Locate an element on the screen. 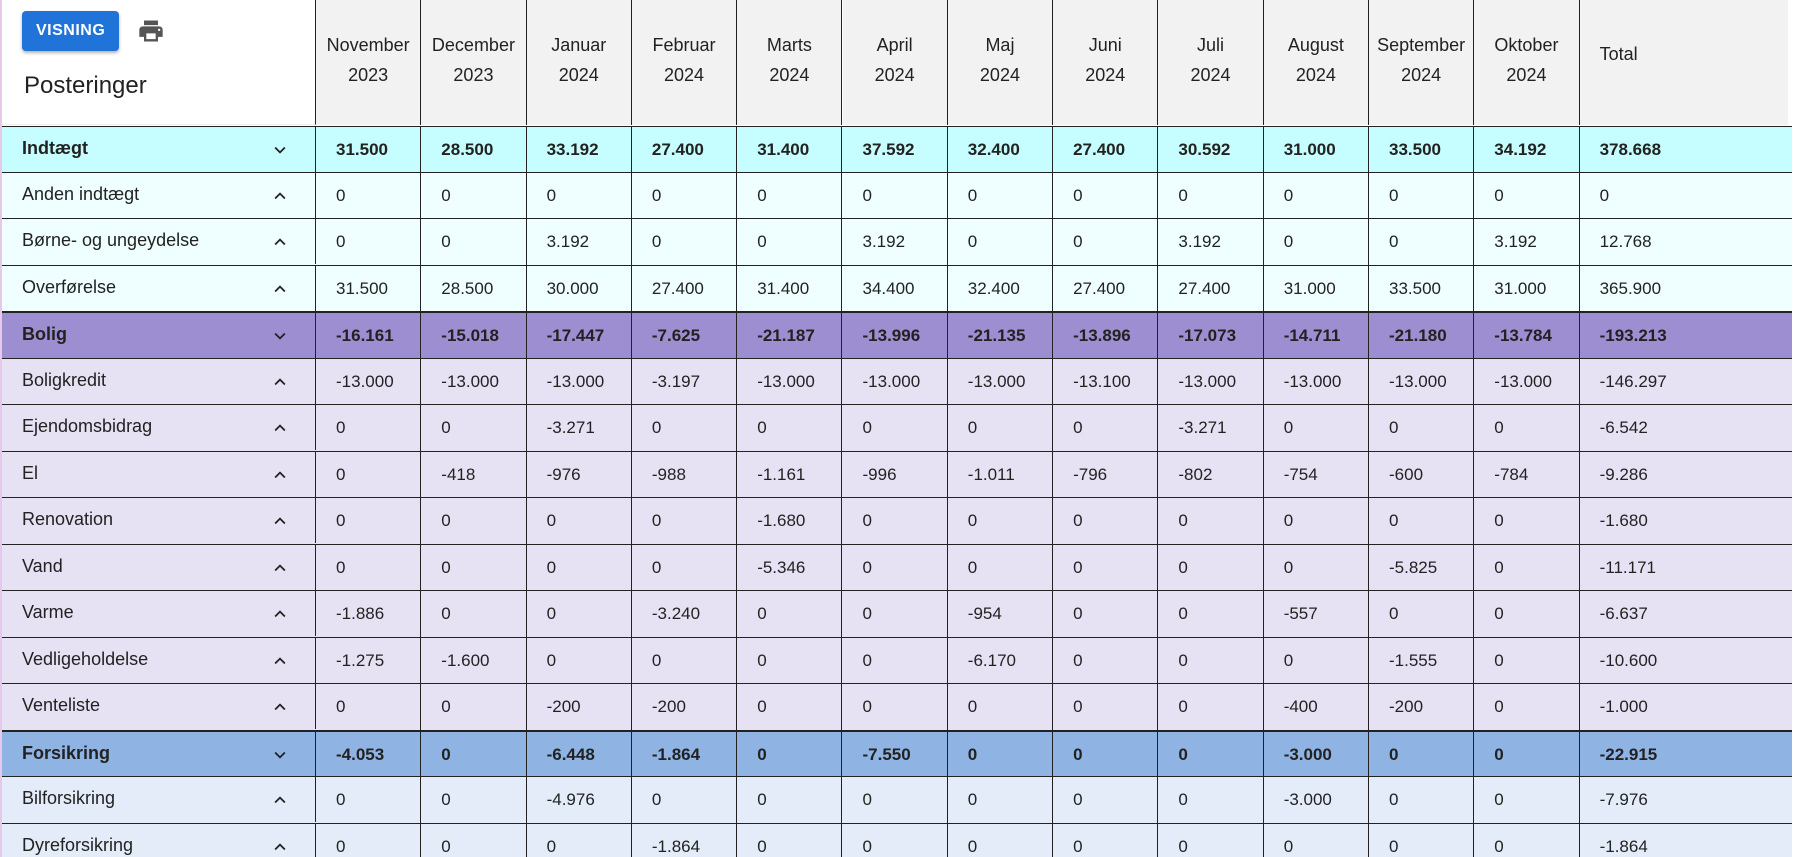  month-header-label: Oktober 2024 is located at coordinates (1526, 60).